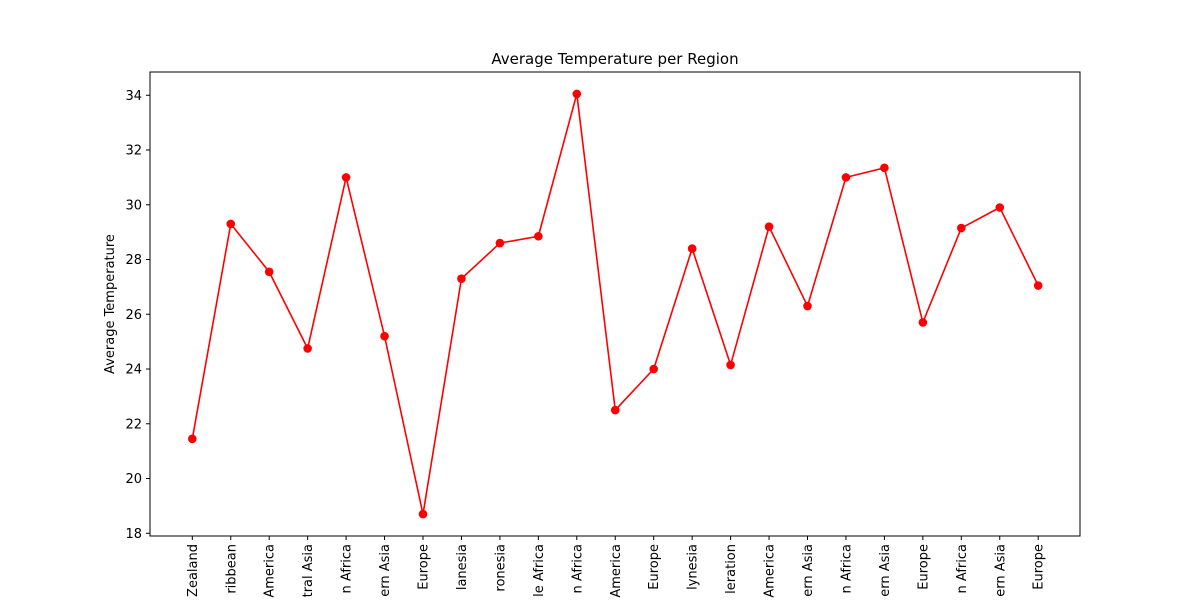 The width and height of the screenshot is (1200, 600). Describe the element at coordinates (133, 370) in the screenshot. I see `y-tick-label: 24` at that location.